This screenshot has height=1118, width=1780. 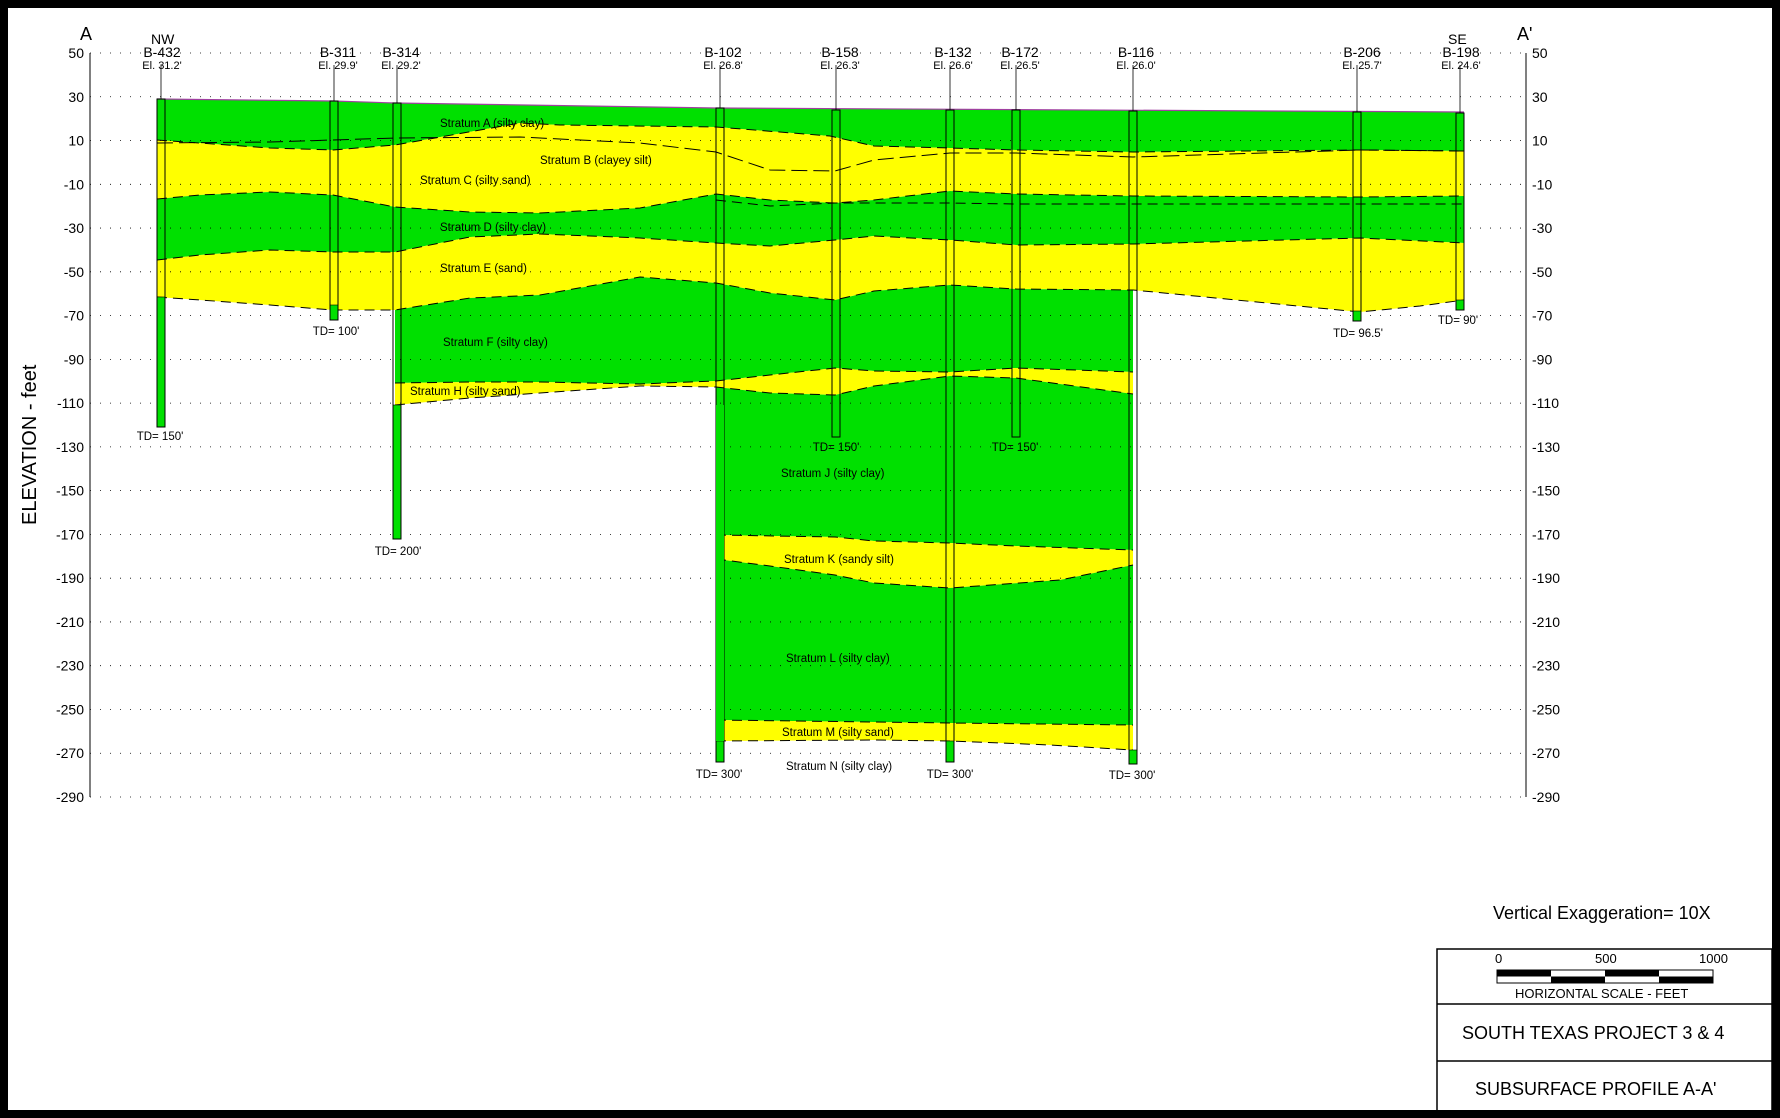 What do you see at coordinates (720, 573) in the screenshot?
I see `boring-green-fill` at bounding box center [720, 573].